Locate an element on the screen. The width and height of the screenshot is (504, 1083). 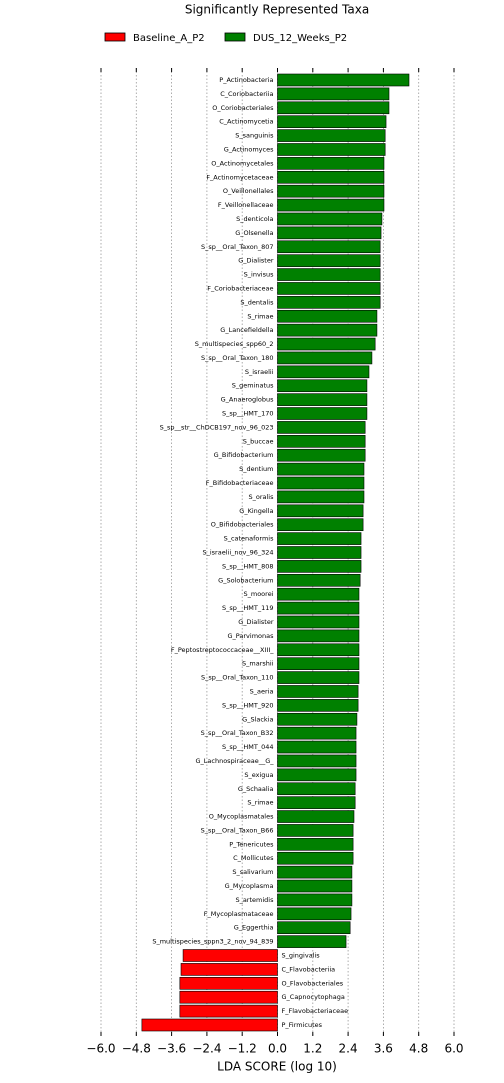
category-label: F_Mycoplasmataceae is located at coordinates (239, 914).